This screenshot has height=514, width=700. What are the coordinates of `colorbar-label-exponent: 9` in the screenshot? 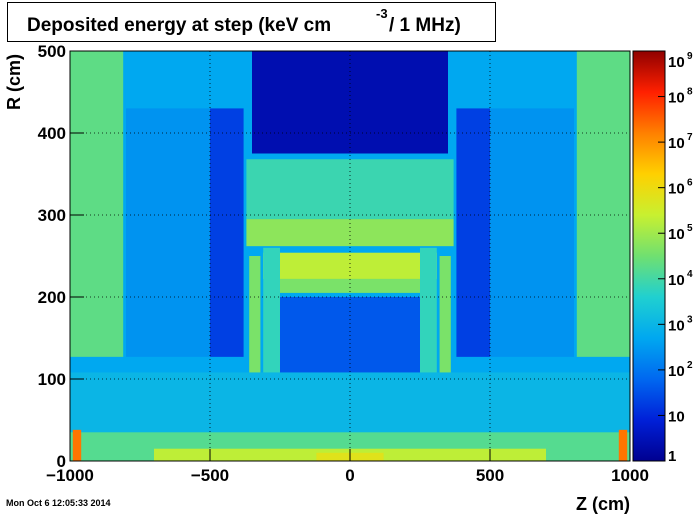 It's located at (690, 56).